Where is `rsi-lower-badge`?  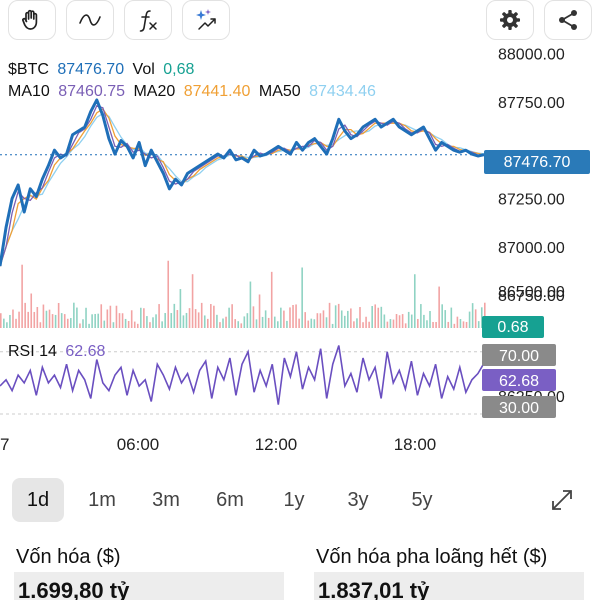
rsi-lower-badge is located at coordinates (519, 407).